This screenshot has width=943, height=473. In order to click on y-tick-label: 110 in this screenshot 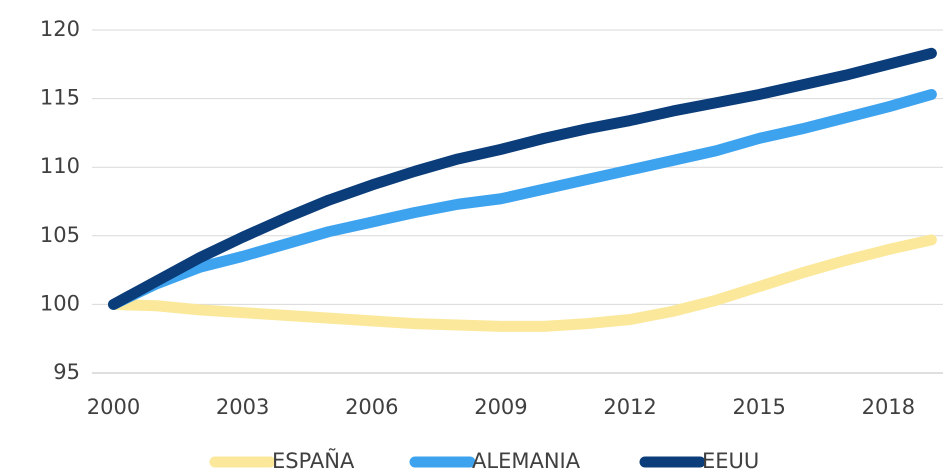, I will do `click(60, 166)`.